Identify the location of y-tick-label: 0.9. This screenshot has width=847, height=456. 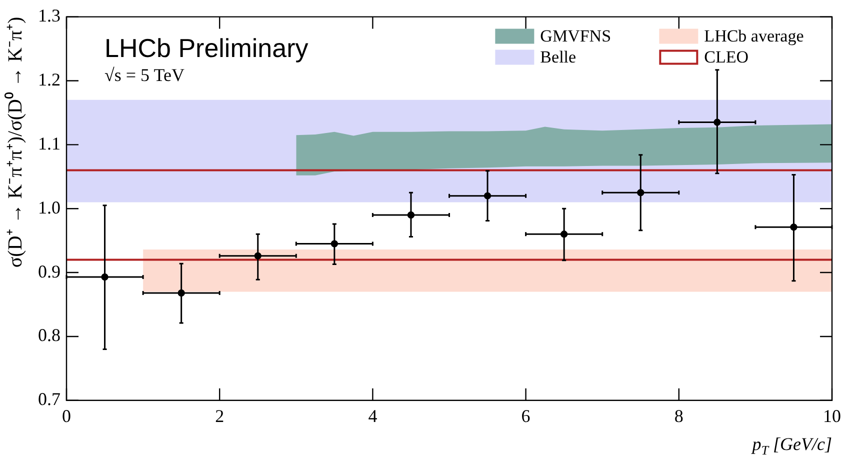
(49, 271).